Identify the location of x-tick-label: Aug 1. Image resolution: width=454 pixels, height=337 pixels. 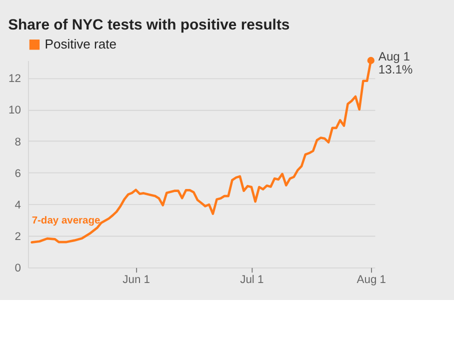
(371, 280).